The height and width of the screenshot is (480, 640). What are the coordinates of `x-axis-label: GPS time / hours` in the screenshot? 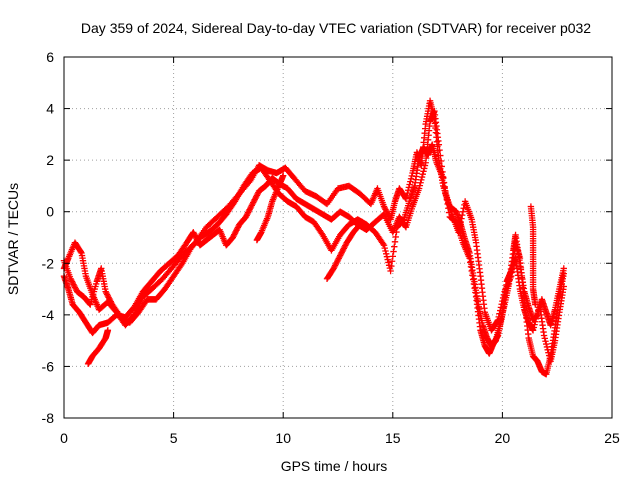 It's located at (334, 466).